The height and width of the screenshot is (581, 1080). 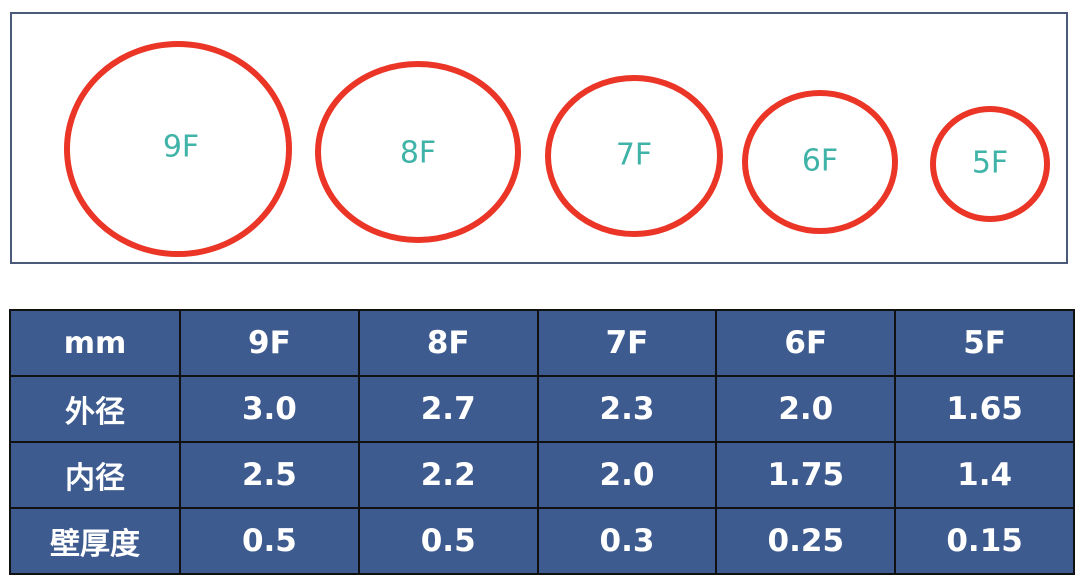 What do you see at coordinates (269, 409) in the screenshot?
I see `table-cell: 3.0` at bounding box center [269, 409].